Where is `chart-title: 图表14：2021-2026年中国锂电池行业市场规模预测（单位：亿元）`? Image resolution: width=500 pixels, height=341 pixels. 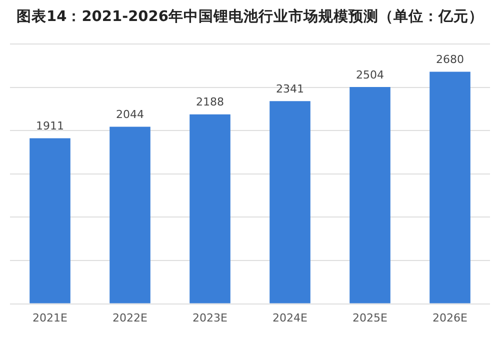
chart-title: 图表14：2021-2026年中国锂电池行业市场规模预测（单位：亿元） is located at coordinates (250, 17).